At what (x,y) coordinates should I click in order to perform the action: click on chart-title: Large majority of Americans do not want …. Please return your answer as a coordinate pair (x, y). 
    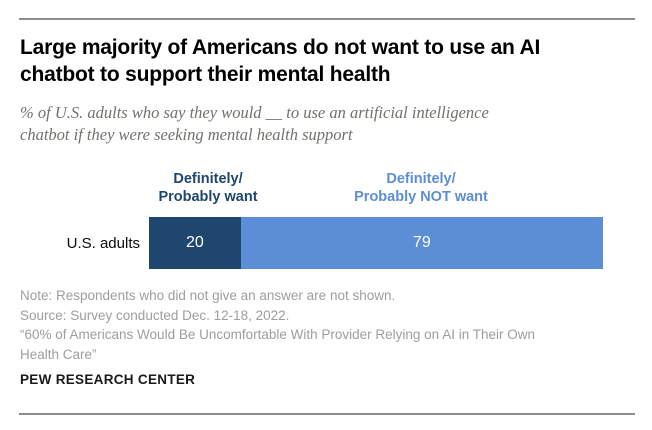
    Looking at the image, I should click on (280, 61).